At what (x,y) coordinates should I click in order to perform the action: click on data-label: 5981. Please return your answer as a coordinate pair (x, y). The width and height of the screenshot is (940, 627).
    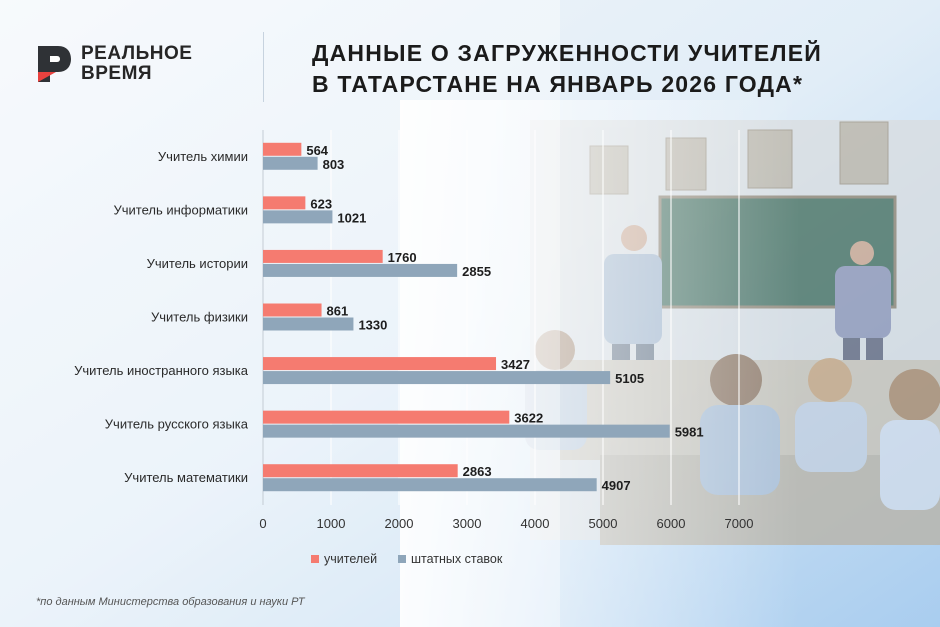
    Looking at the image, I should click on (689, 432).